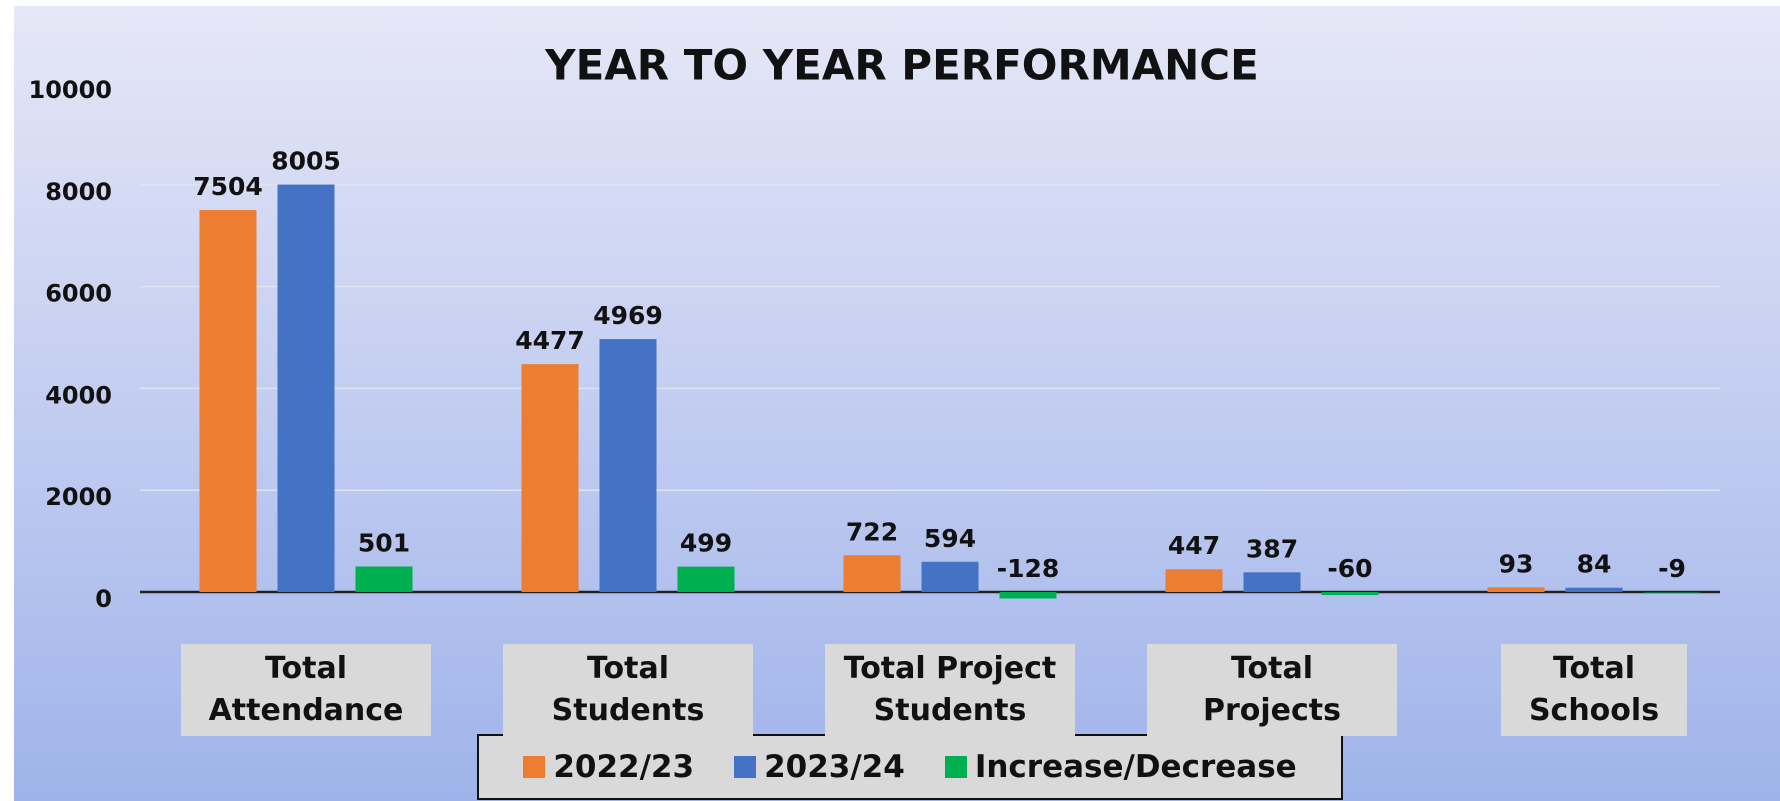 The image size is (1780, 801). Describe the element at coordinates (950, 538) in the screenshot. I see `data-label: 594` at that location.